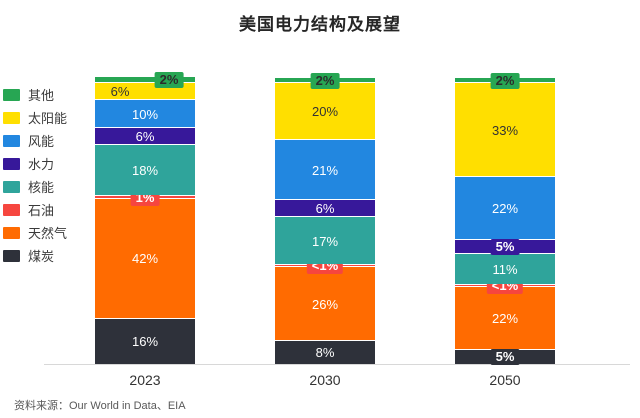  I want to click on legend: 其他太阳能风能水力核能石油天然气煤炭, so click(35, 175).